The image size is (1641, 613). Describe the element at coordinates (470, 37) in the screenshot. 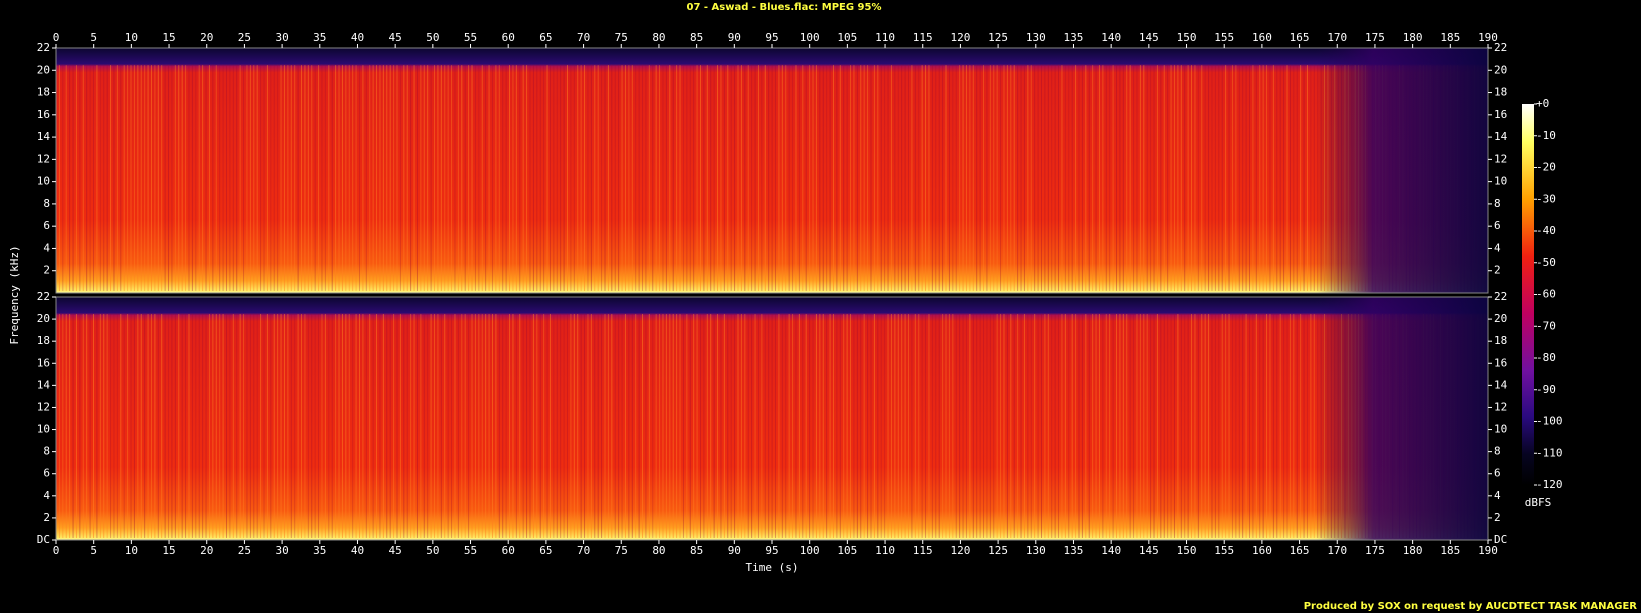

I see `x-tick-label: 55` at that location.